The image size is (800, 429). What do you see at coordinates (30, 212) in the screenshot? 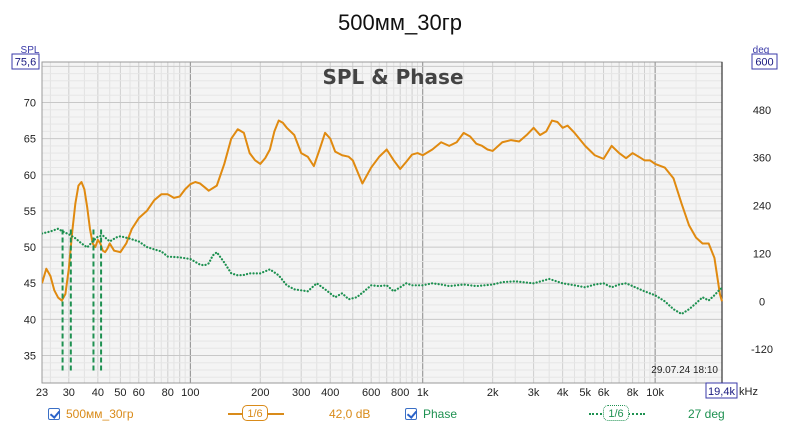
I see `left-tick-label: 55` at bounding box center [30, 212].